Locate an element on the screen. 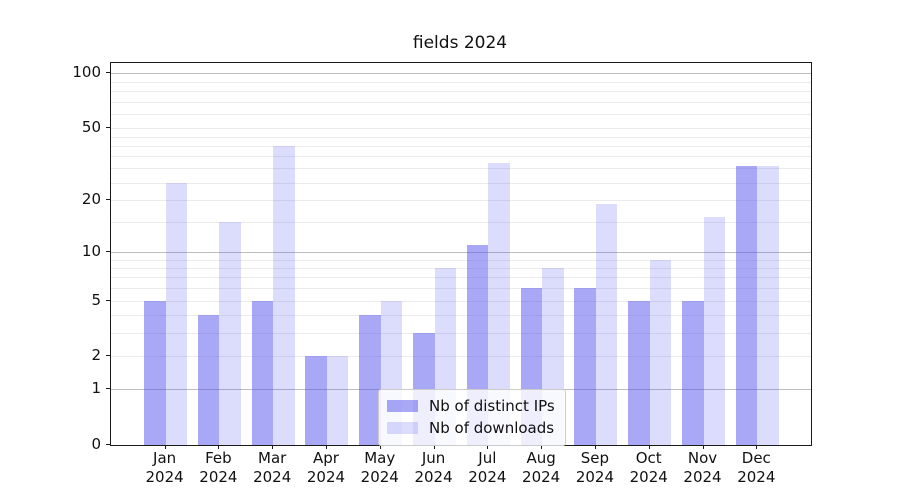  legend-item-downloads: Nb of downloads is located at coordinates (471, 428).